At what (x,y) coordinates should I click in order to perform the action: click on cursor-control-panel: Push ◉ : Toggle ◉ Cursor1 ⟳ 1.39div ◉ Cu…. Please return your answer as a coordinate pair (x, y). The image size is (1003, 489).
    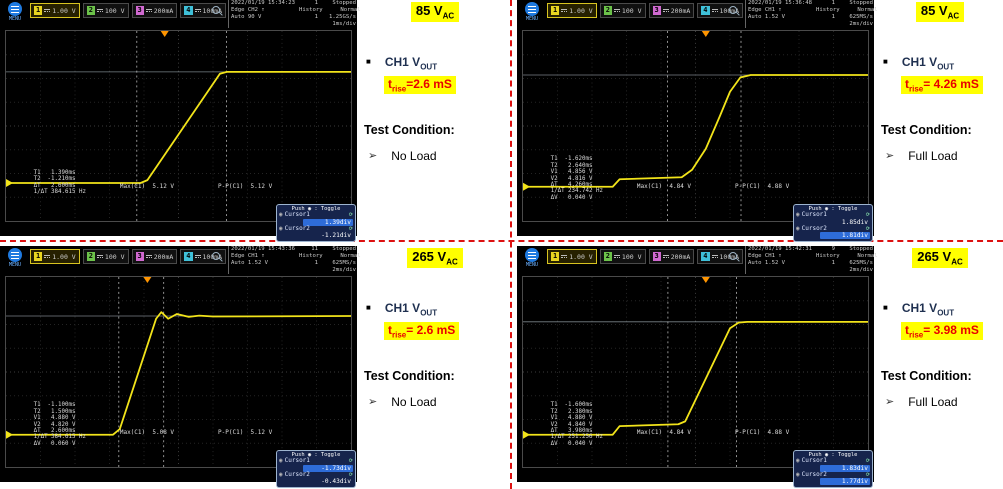
    Looking at the image, I should click on (316, 222).